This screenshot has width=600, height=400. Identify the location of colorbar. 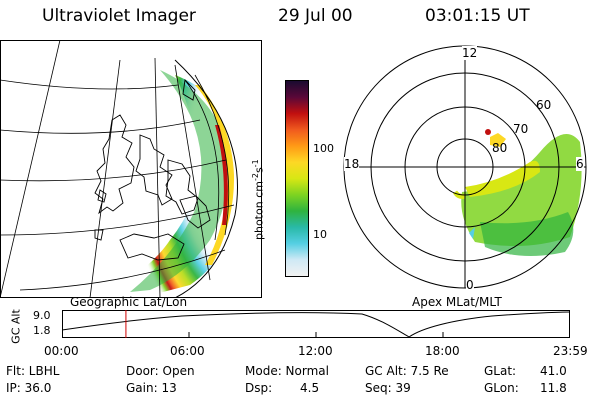
(297, 178).